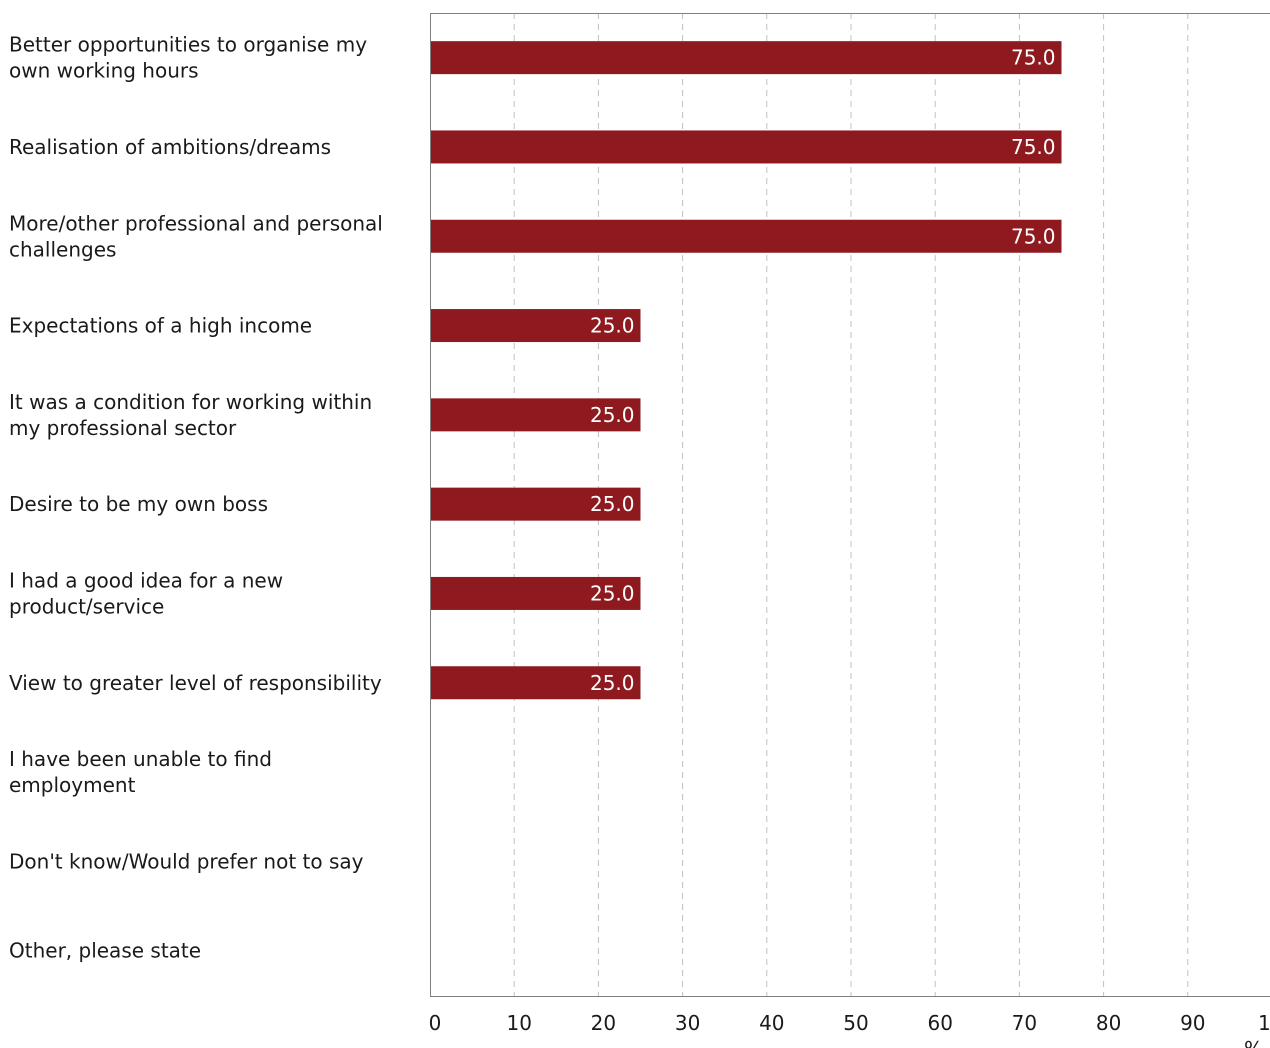 The image size is (1270, 1048). Describe the element at coordinates (104, 71) in the screenshot. I see `category-label-line: own working hours` at that location.